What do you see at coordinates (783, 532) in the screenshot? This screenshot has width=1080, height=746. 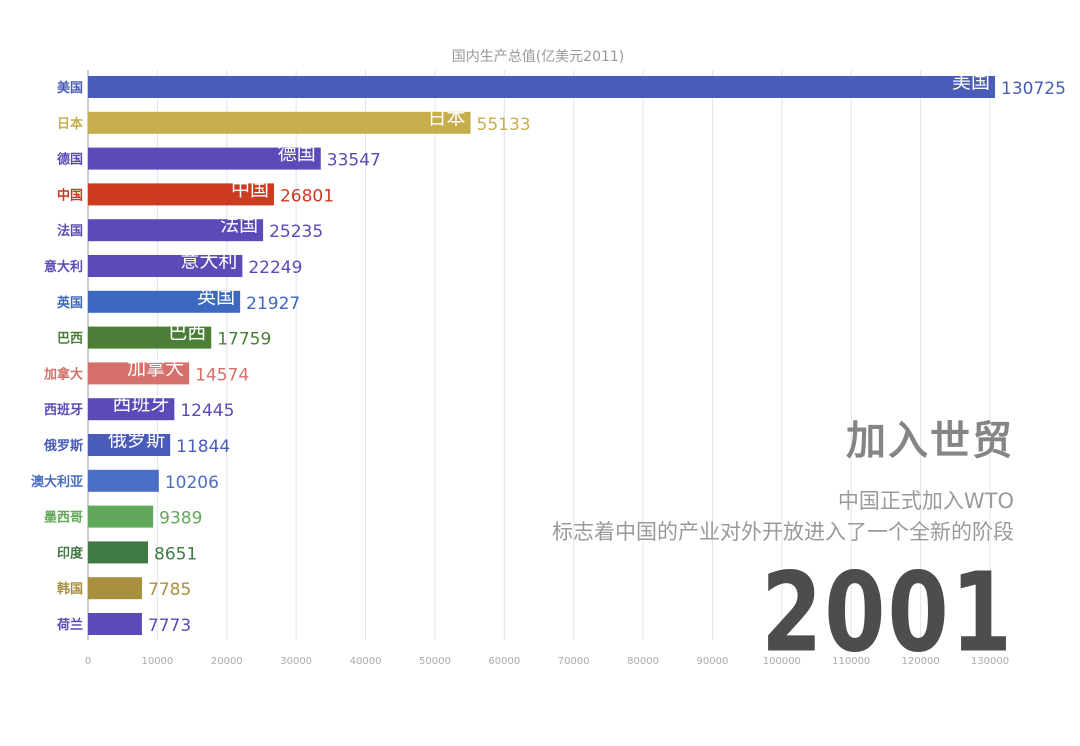 I see `event-line-2: 标志着中国的产业对外开放进入了一个全新的阶段` at bounding box center [783, 532].